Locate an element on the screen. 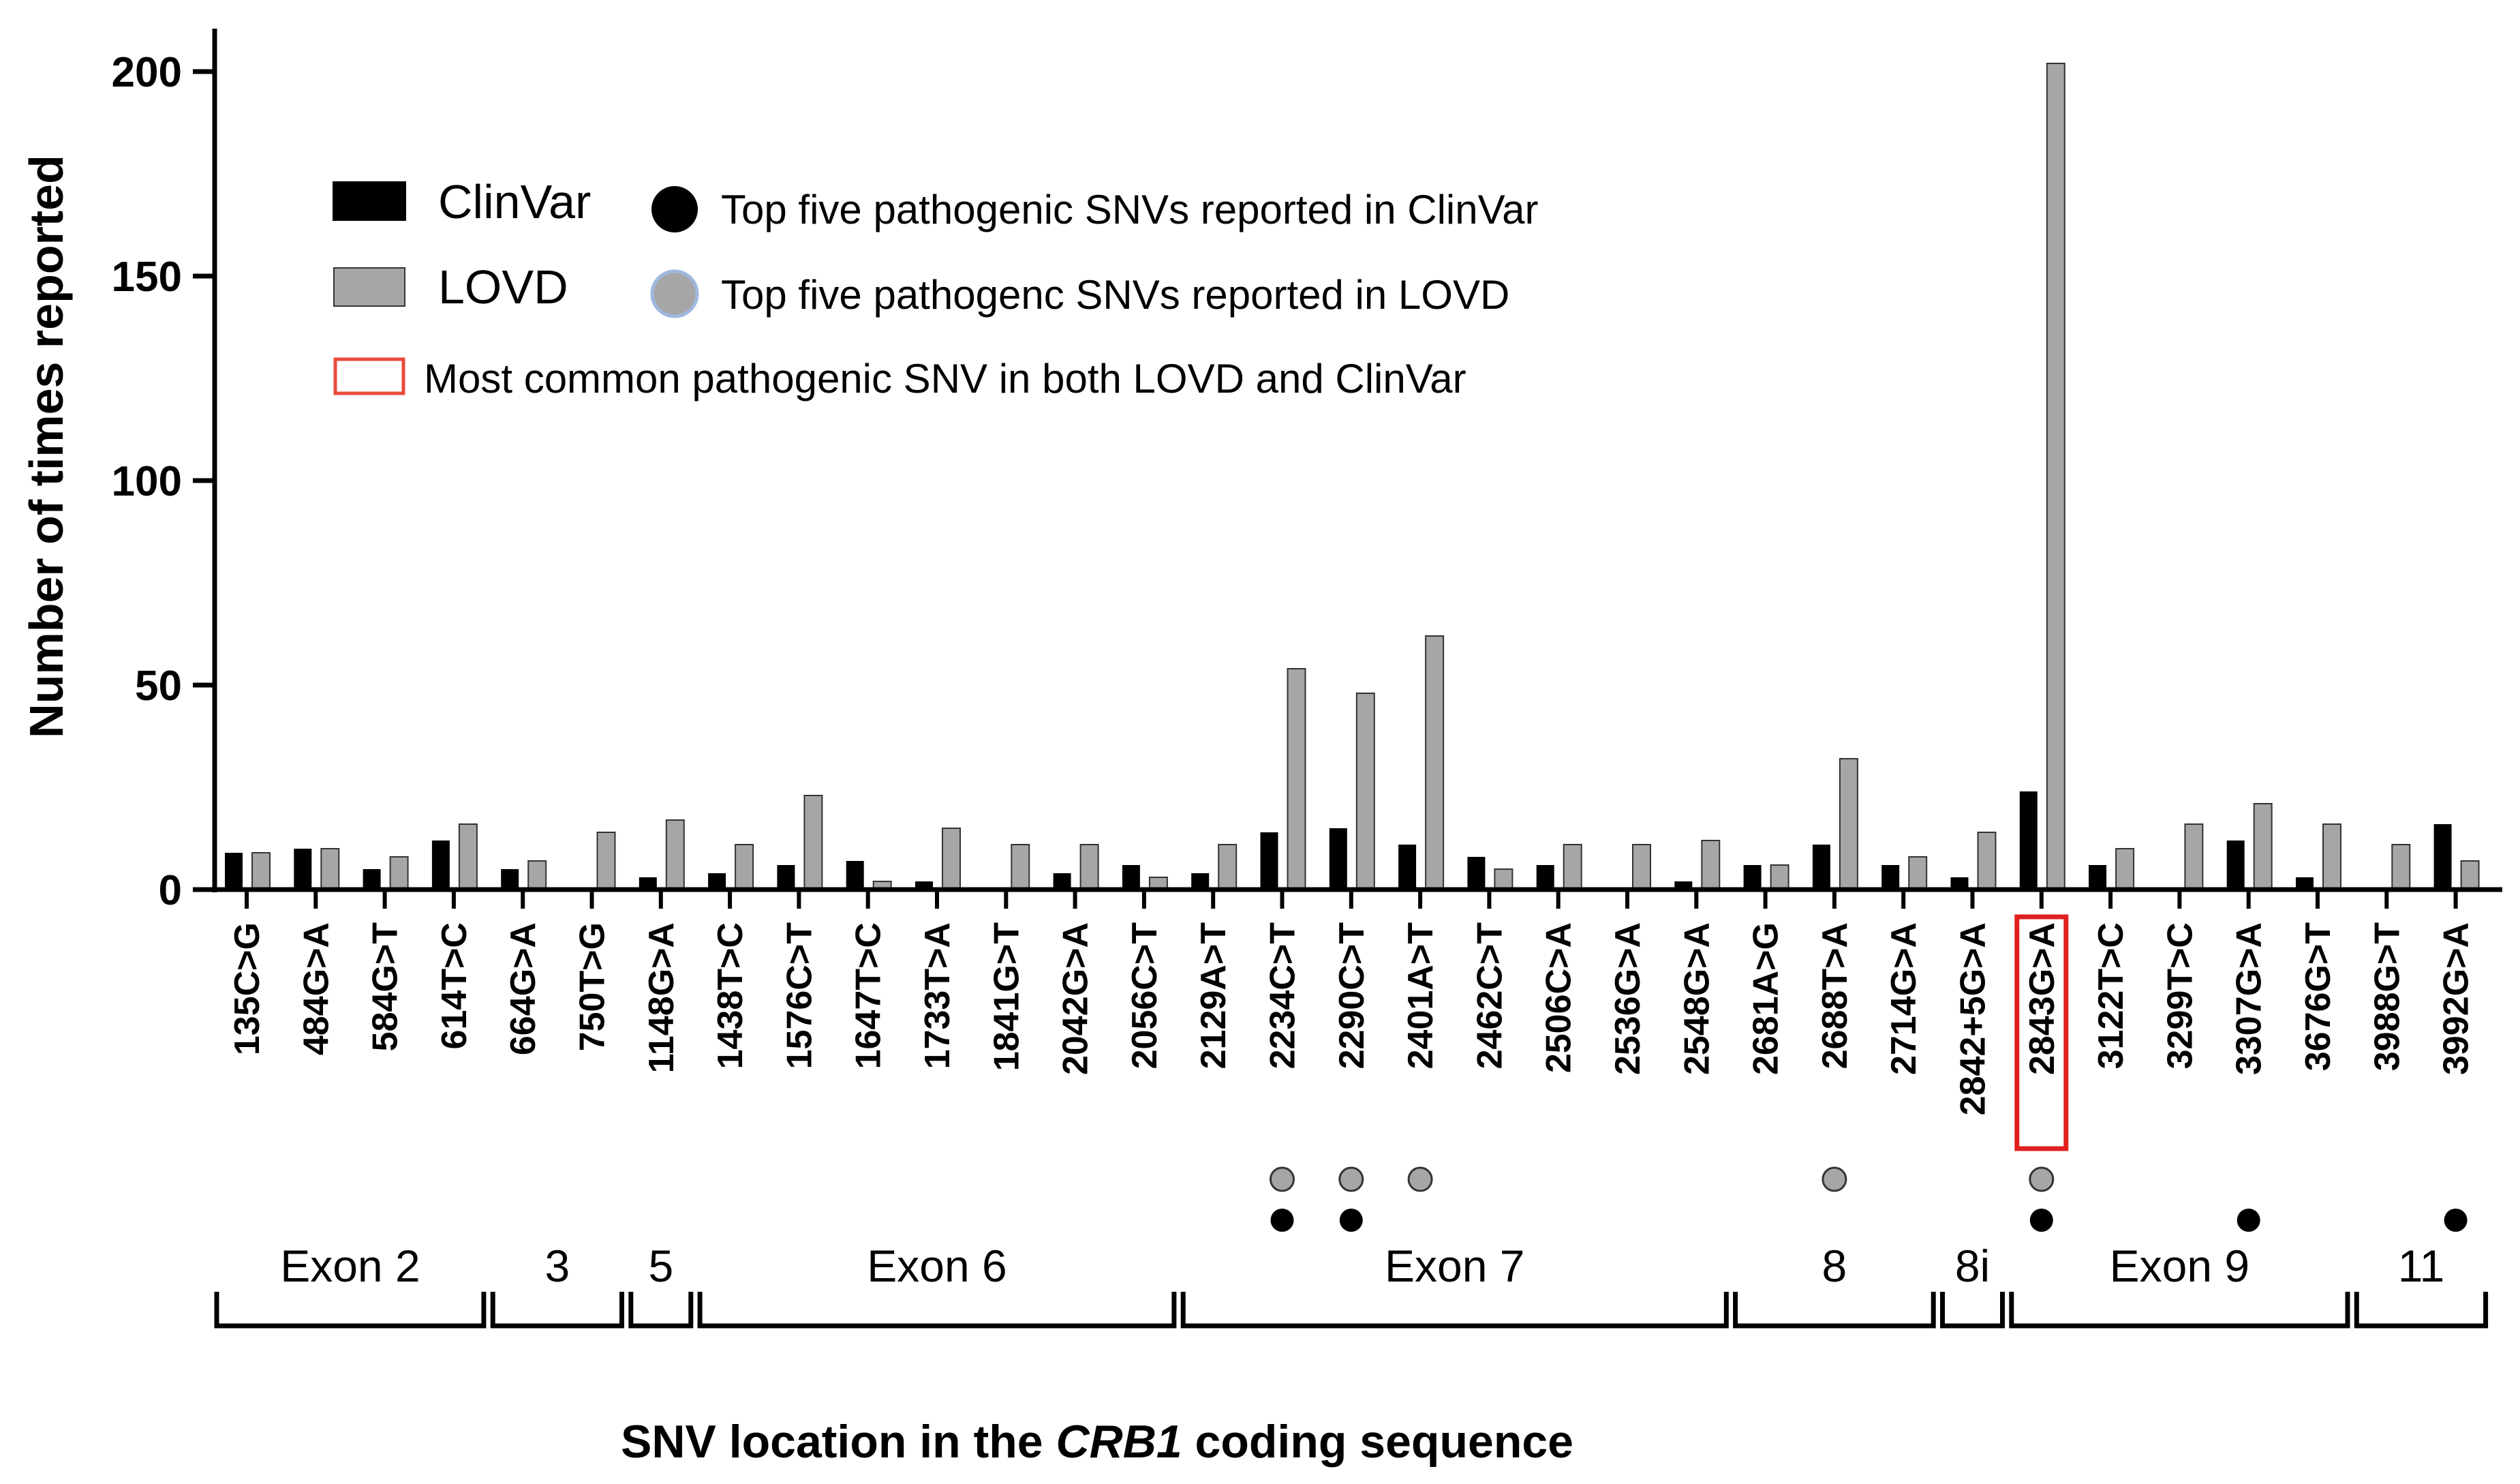 The width and height of the screenshot is (2520, 1484). bar-lovd-3299t-c is located at coordinates (2194, 856).